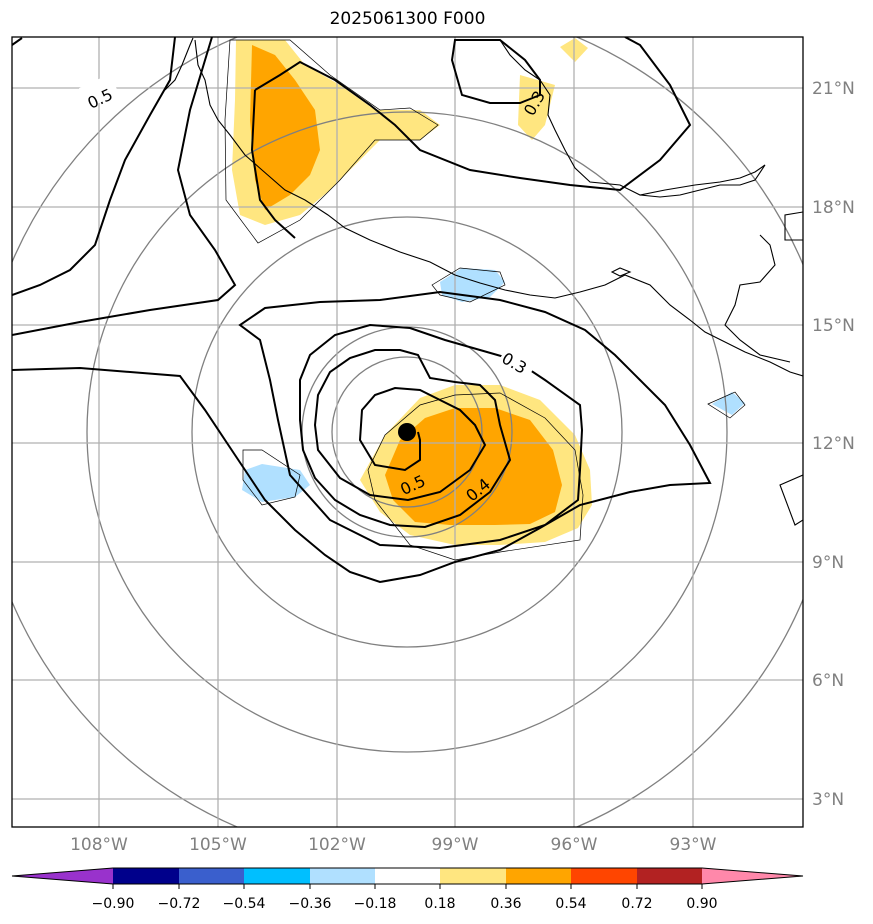  I want to click on shade-blue-east, so click(728, 403).